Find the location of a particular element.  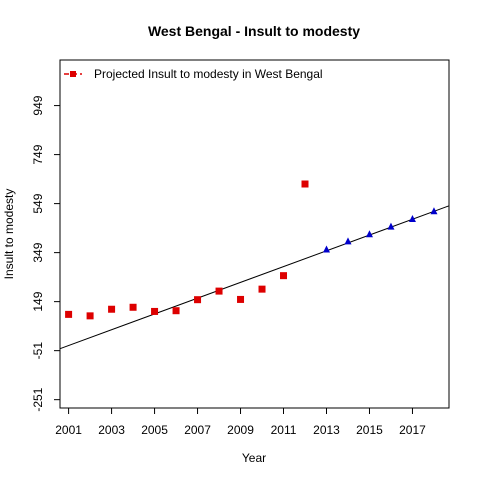

x-tick-label: 2009 is located at coordinates (240, 430).